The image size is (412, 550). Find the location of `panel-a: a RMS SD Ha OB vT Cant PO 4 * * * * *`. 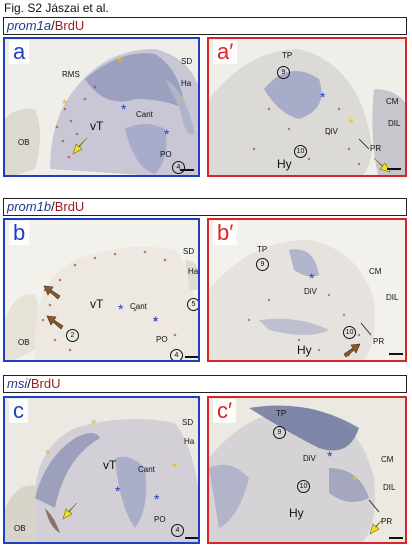

panel-a: a RMS SD Ha OB vT Cant PO 4 * * * * * is located at coordinates (101, 107).